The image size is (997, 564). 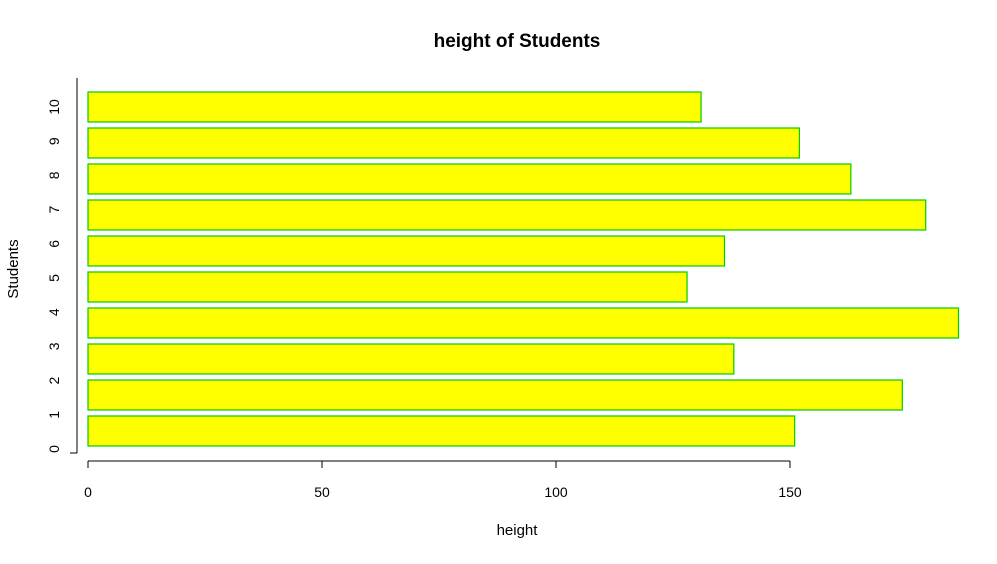 What do you see at coordinates (54, 209) in the screenshot?
I see `y-tick-label: 7` at bounding box center [54, 209].